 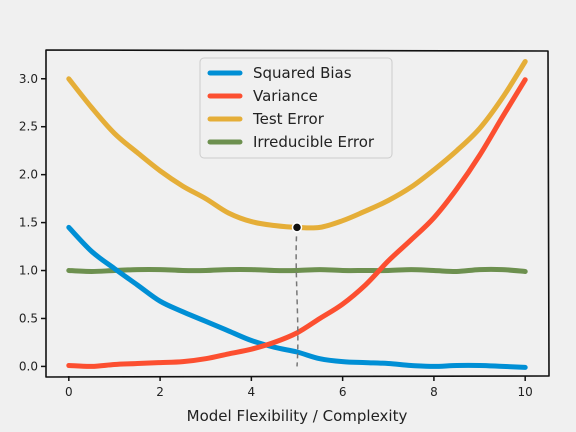 What do you see at coordinates (434, 392) in the screenshot?
I see `x-tick-label: 8` at bounding box center [434, 392].